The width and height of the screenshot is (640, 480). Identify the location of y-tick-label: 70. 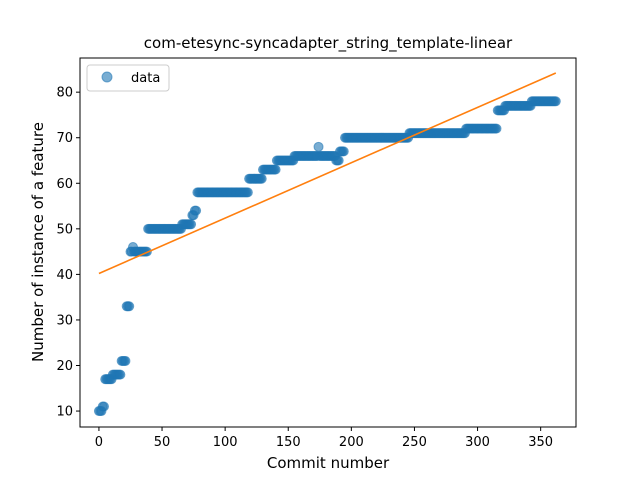
(64, 138).